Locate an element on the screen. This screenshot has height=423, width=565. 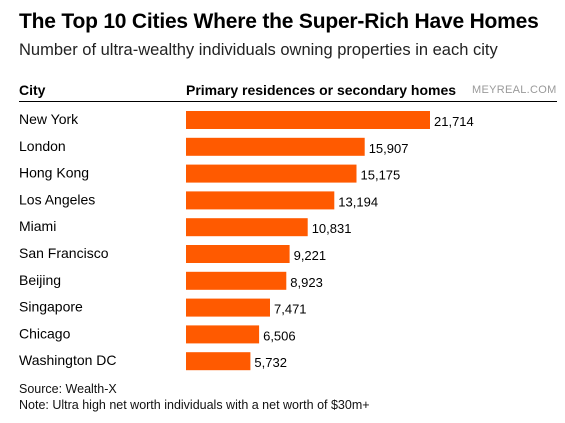
category-label: Singapore is located at coordinates (51, 307).